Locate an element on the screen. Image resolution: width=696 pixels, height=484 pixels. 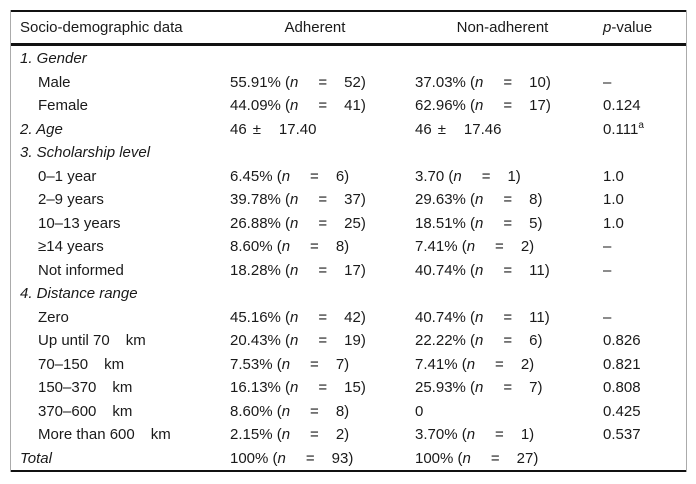
p-value-cell: 0.826 is located at coordinates (622, 340).